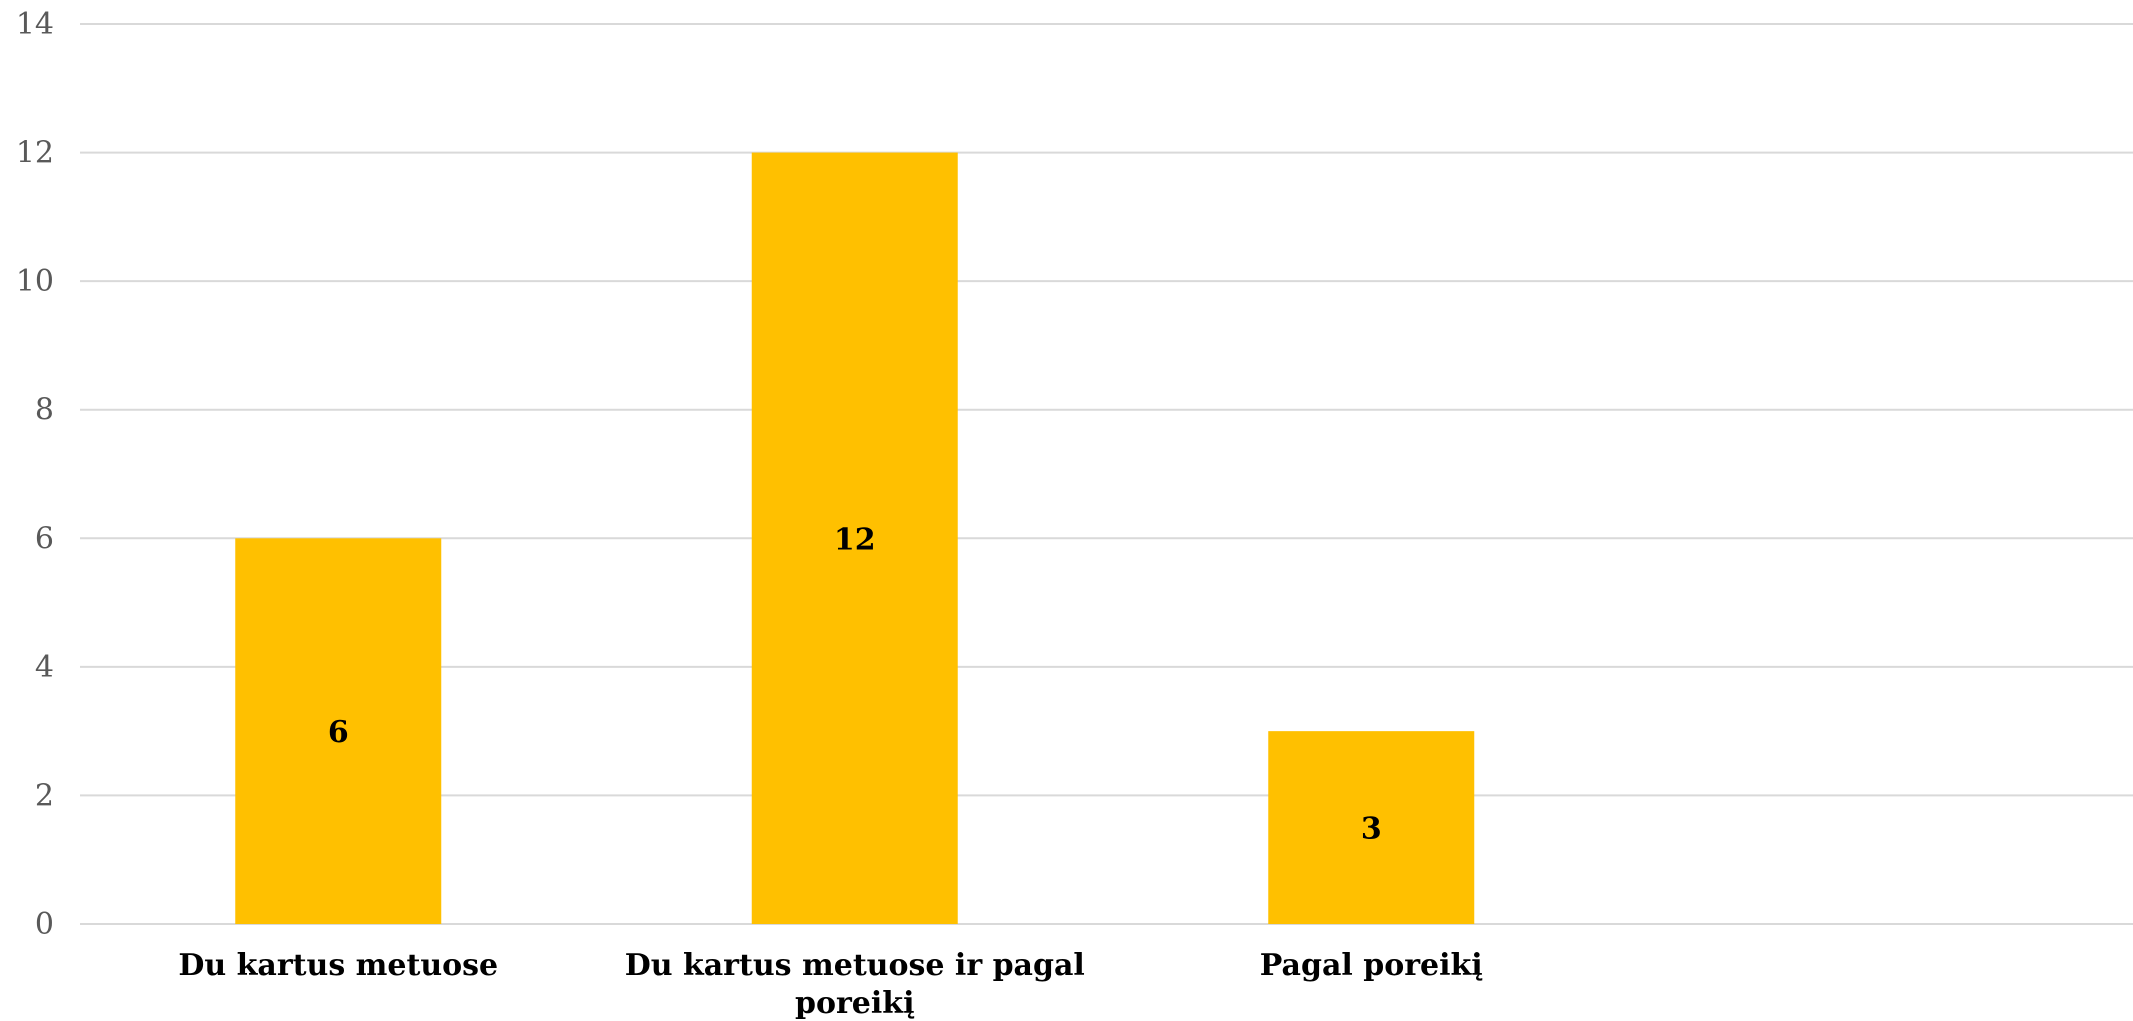 The width and height of the screenshot is (2133, 1021). I want to click on y-tick-label: 12, so click(35, 153).